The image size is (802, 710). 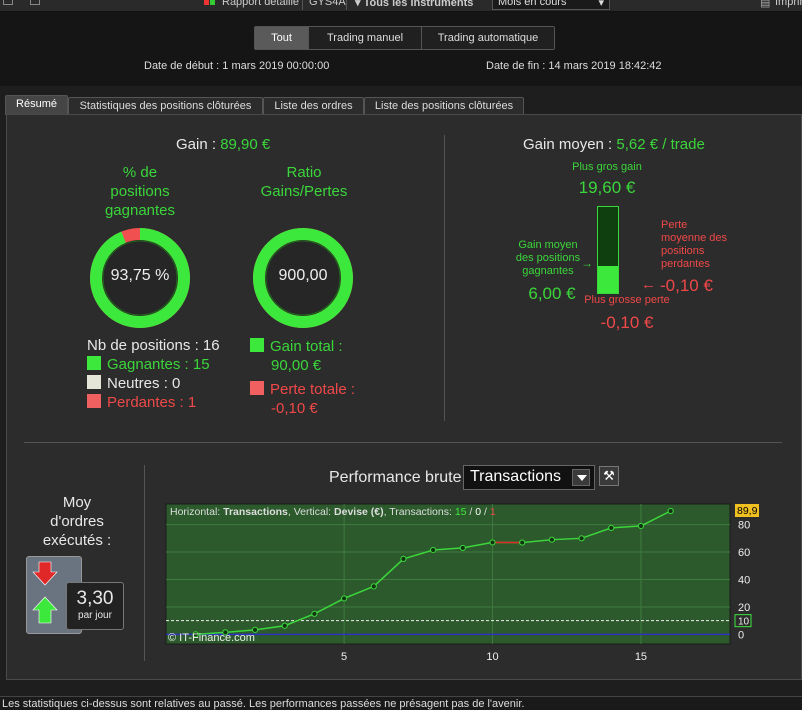 I want to click on y-ticks: 0 20 40 60 80 89,9 10, so click(x=746, y=572).